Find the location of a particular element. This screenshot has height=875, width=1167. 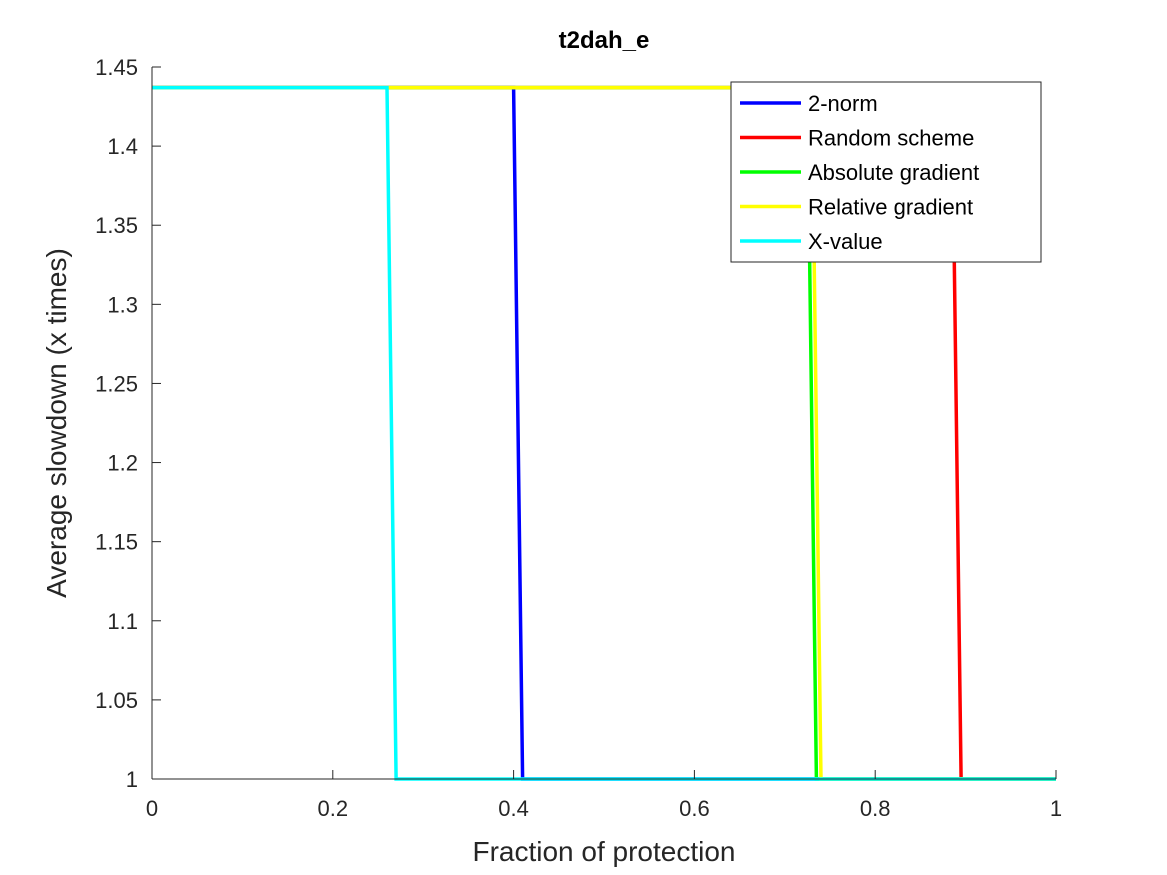

y-tick-label: 1.1 is located at coordinates (122, 621).